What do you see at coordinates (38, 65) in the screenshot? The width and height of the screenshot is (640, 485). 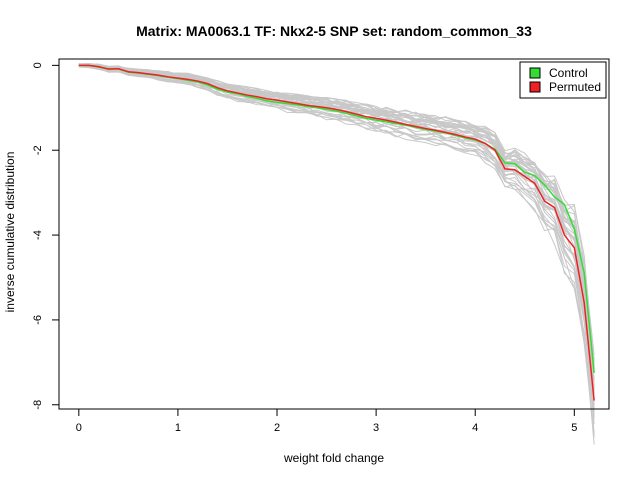 I see `y-tick-label: 0` at bounding box center [38, 65].